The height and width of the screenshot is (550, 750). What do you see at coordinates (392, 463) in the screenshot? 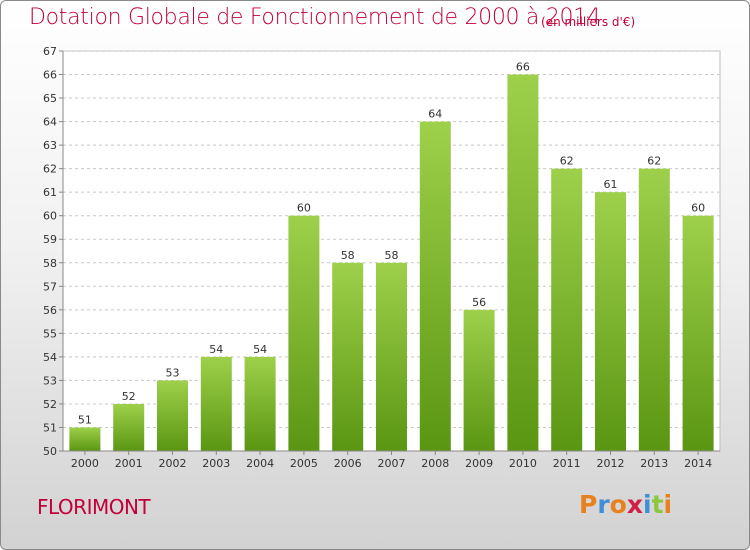
I see `x-tick-label: 2007` at bounding box center [392, 463].